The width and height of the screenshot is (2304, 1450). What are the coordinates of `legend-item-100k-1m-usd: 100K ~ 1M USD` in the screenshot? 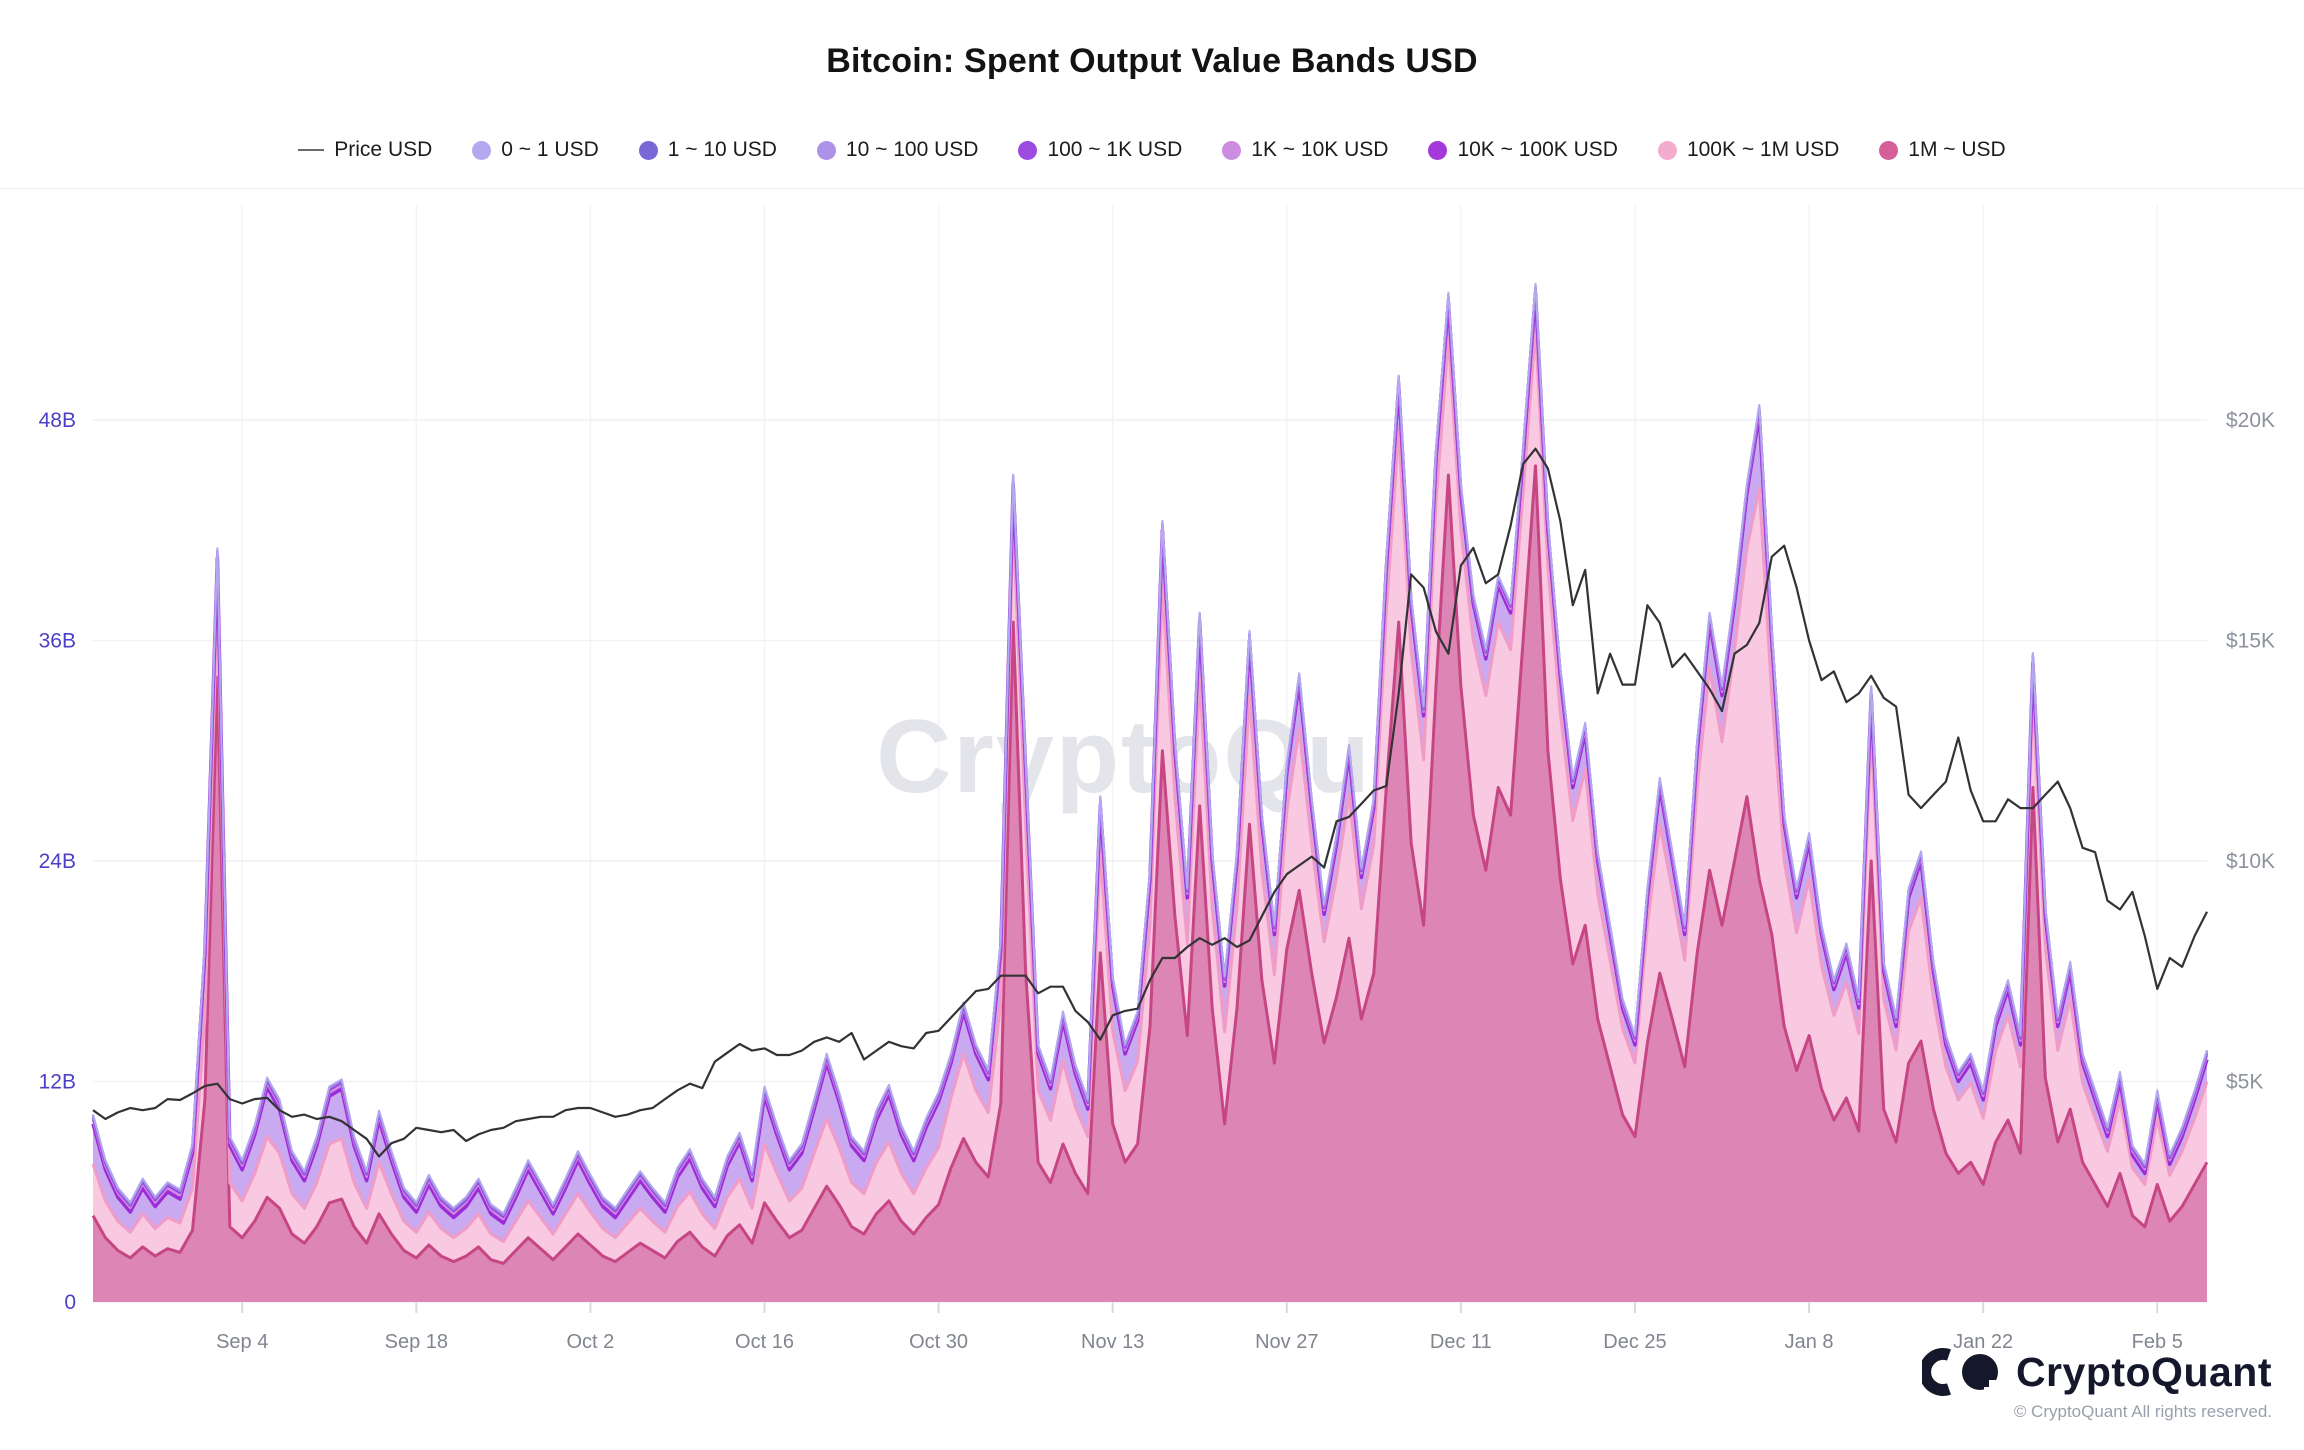 It's located at (1748, 150).